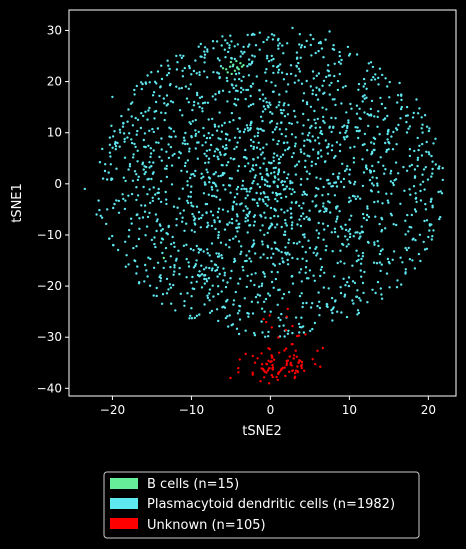 The height and width of the screenshot is (549, 466). I want to click on pdc-point-1907, so click(191, 136).